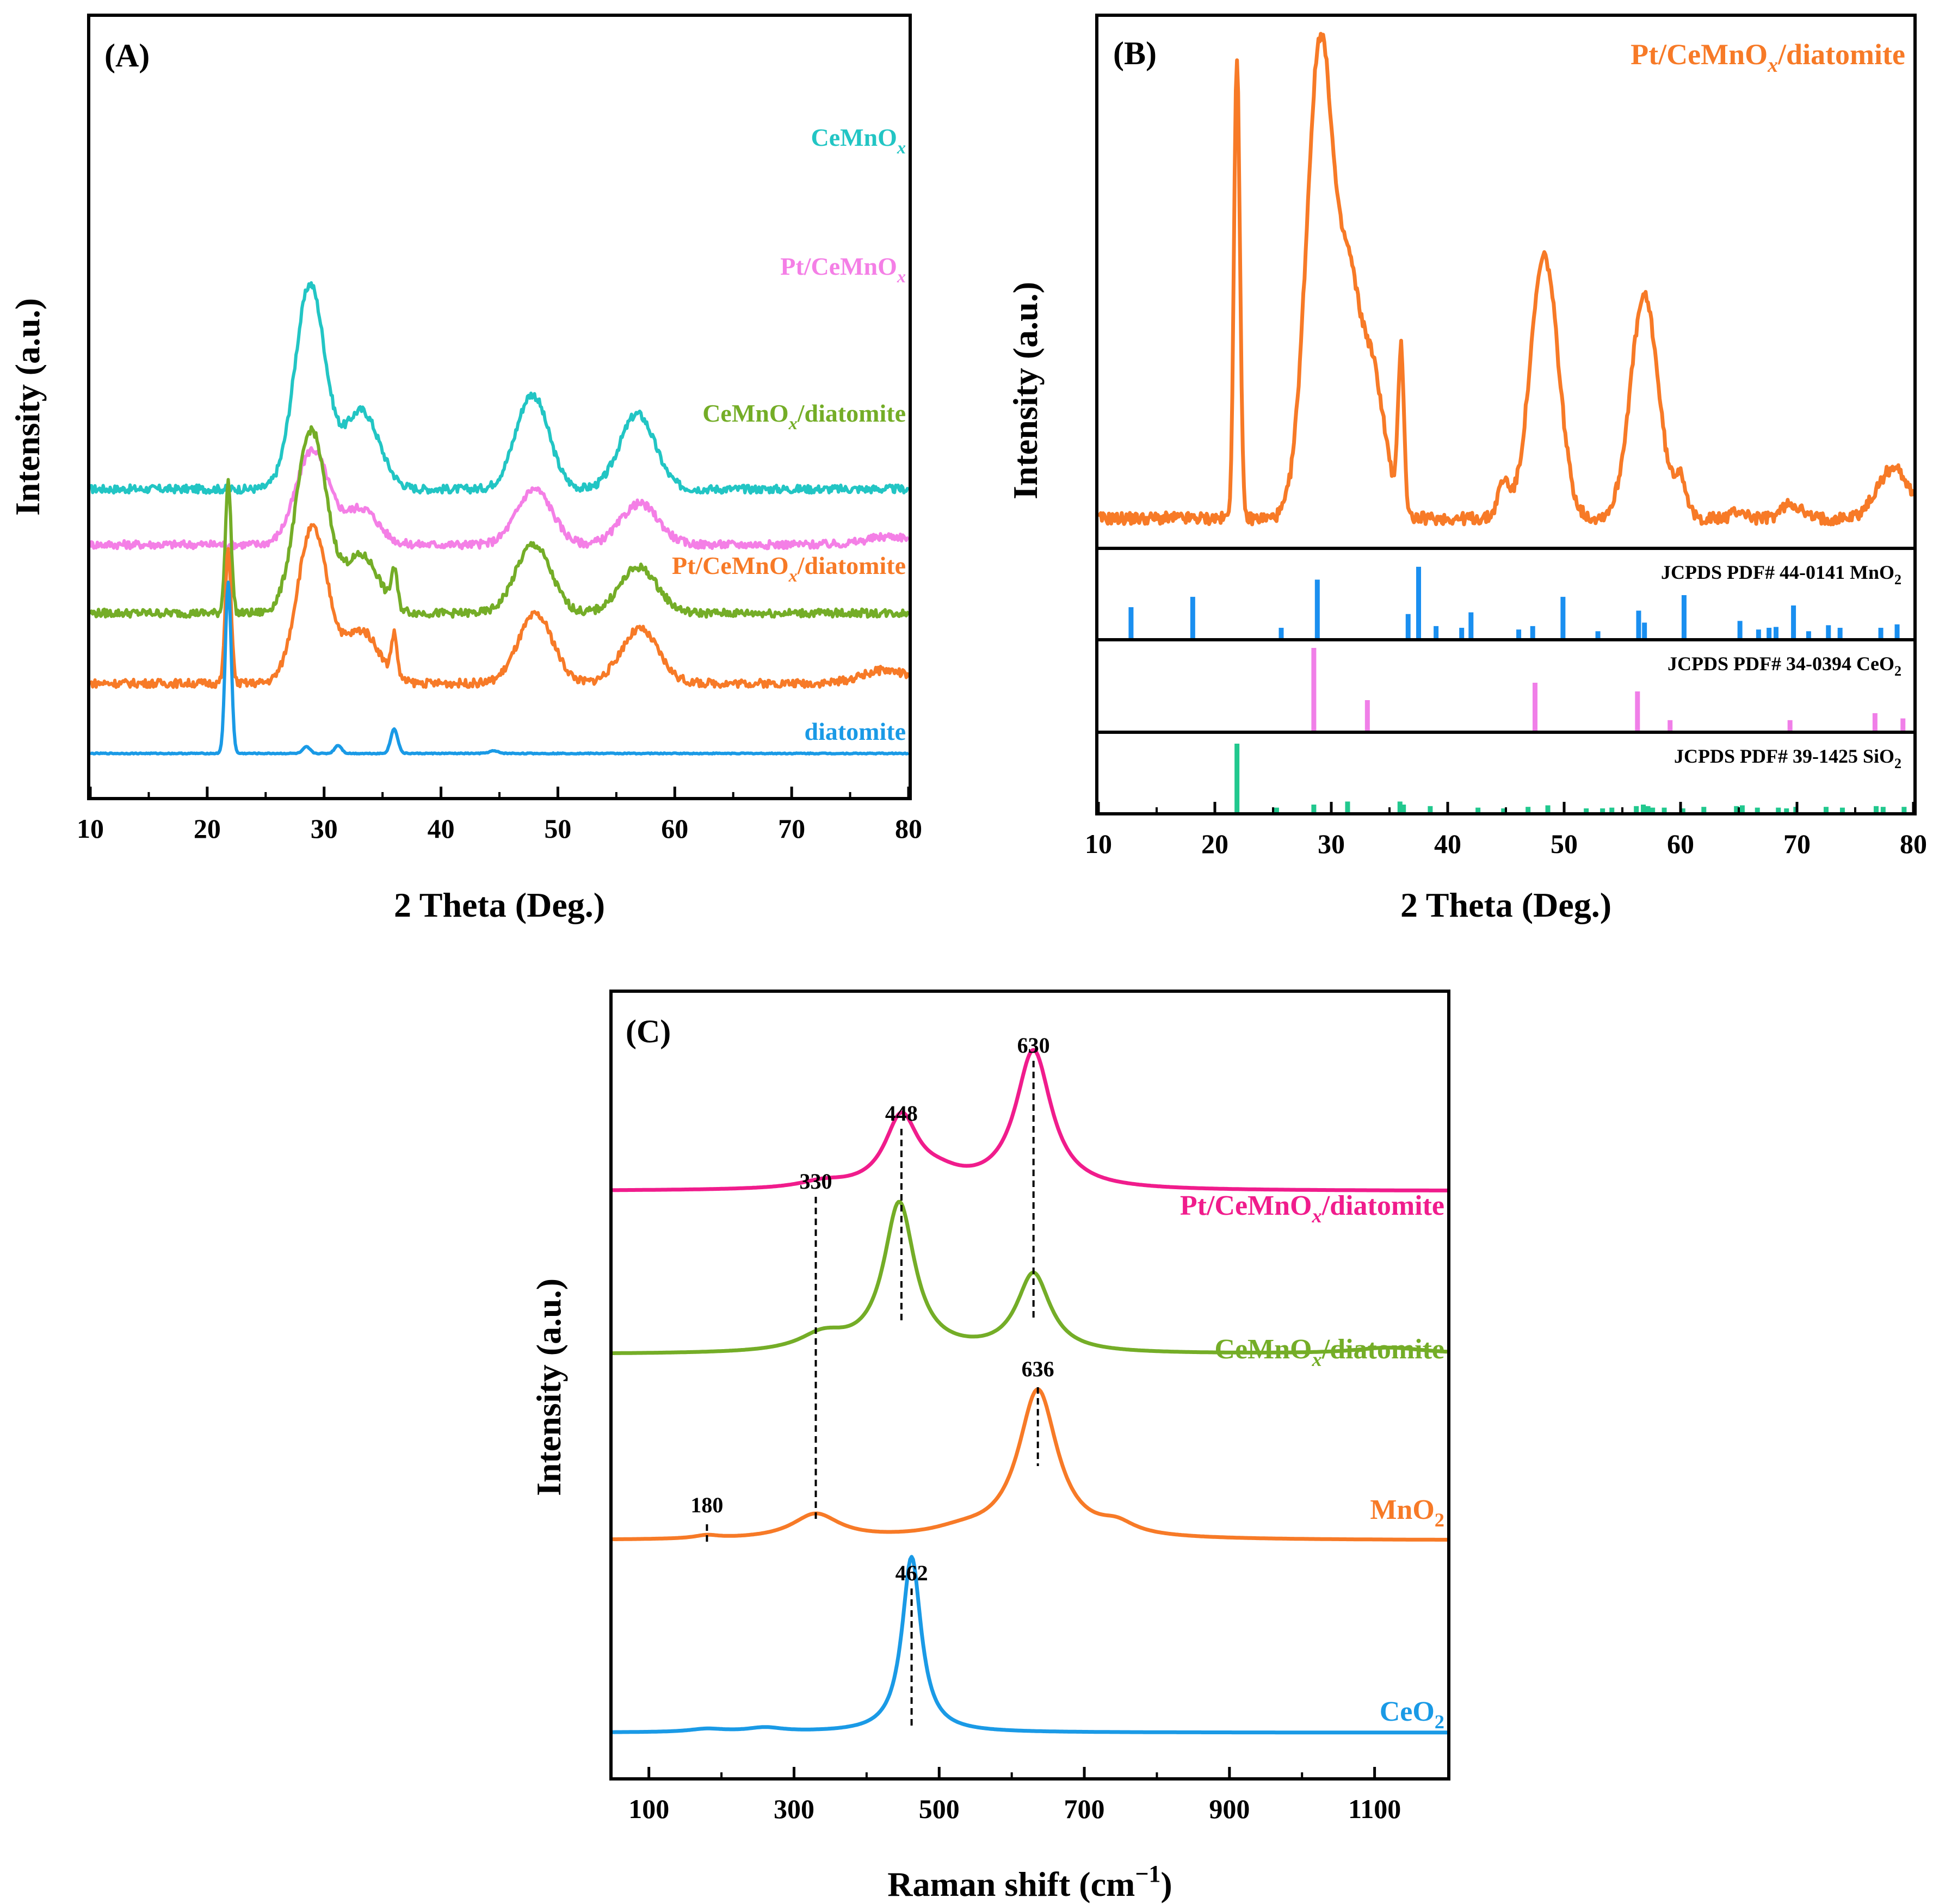 Image resolution: width=1933 pixels, height=1904 pixels. I want to click on panel-c-x-tick-label-1100: 1100, so click(1374, 1809).